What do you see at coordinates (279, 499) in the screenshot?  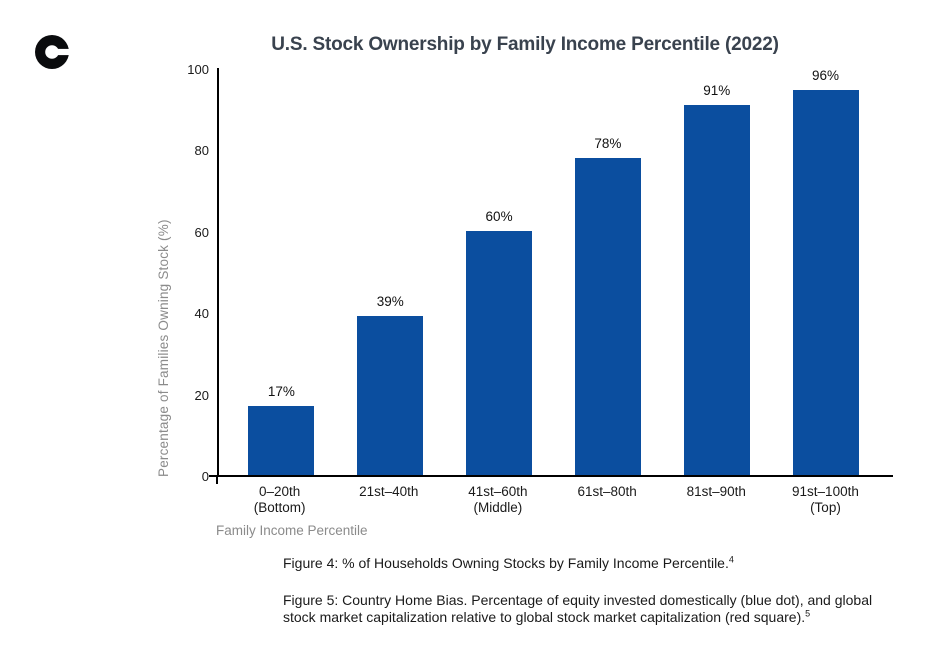 I see `x-category-label: 0–20th (Bottom)` at bounding box center [279, 499].